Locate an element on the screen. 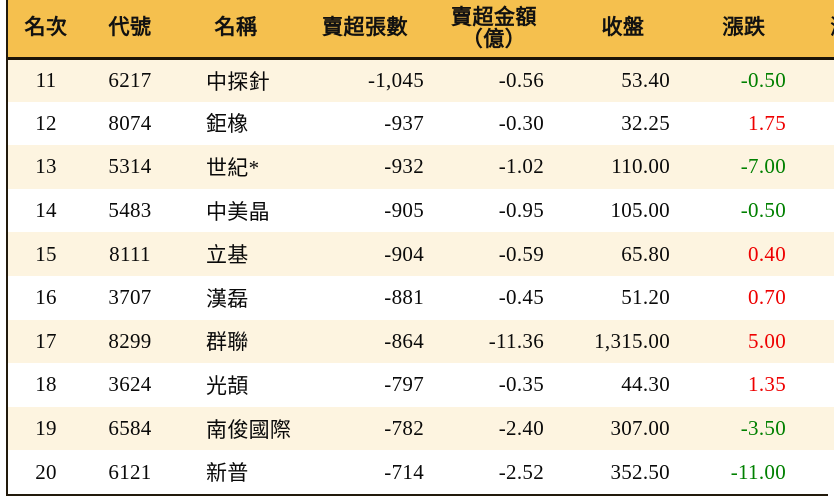 This screenshot has width=834, height=496. cell-code: 8111 is located at coordinates (130, 253).